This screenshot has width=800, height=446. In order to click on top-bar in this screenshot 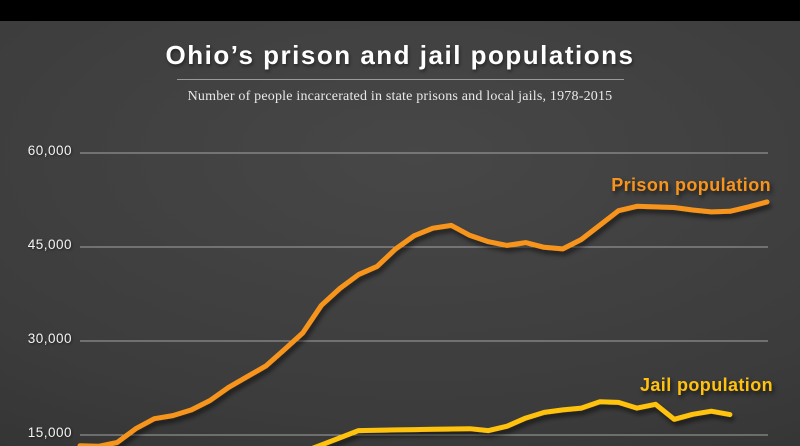, I will do `click(400, 10)`.